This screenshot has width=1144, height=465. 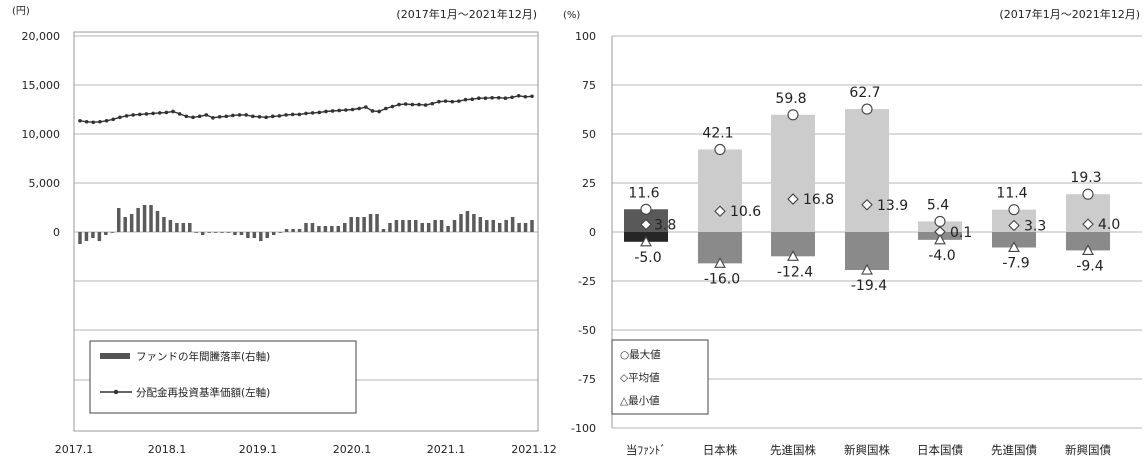 I want to click on left-y-tick: 20,000, so click(x=41, y=36).